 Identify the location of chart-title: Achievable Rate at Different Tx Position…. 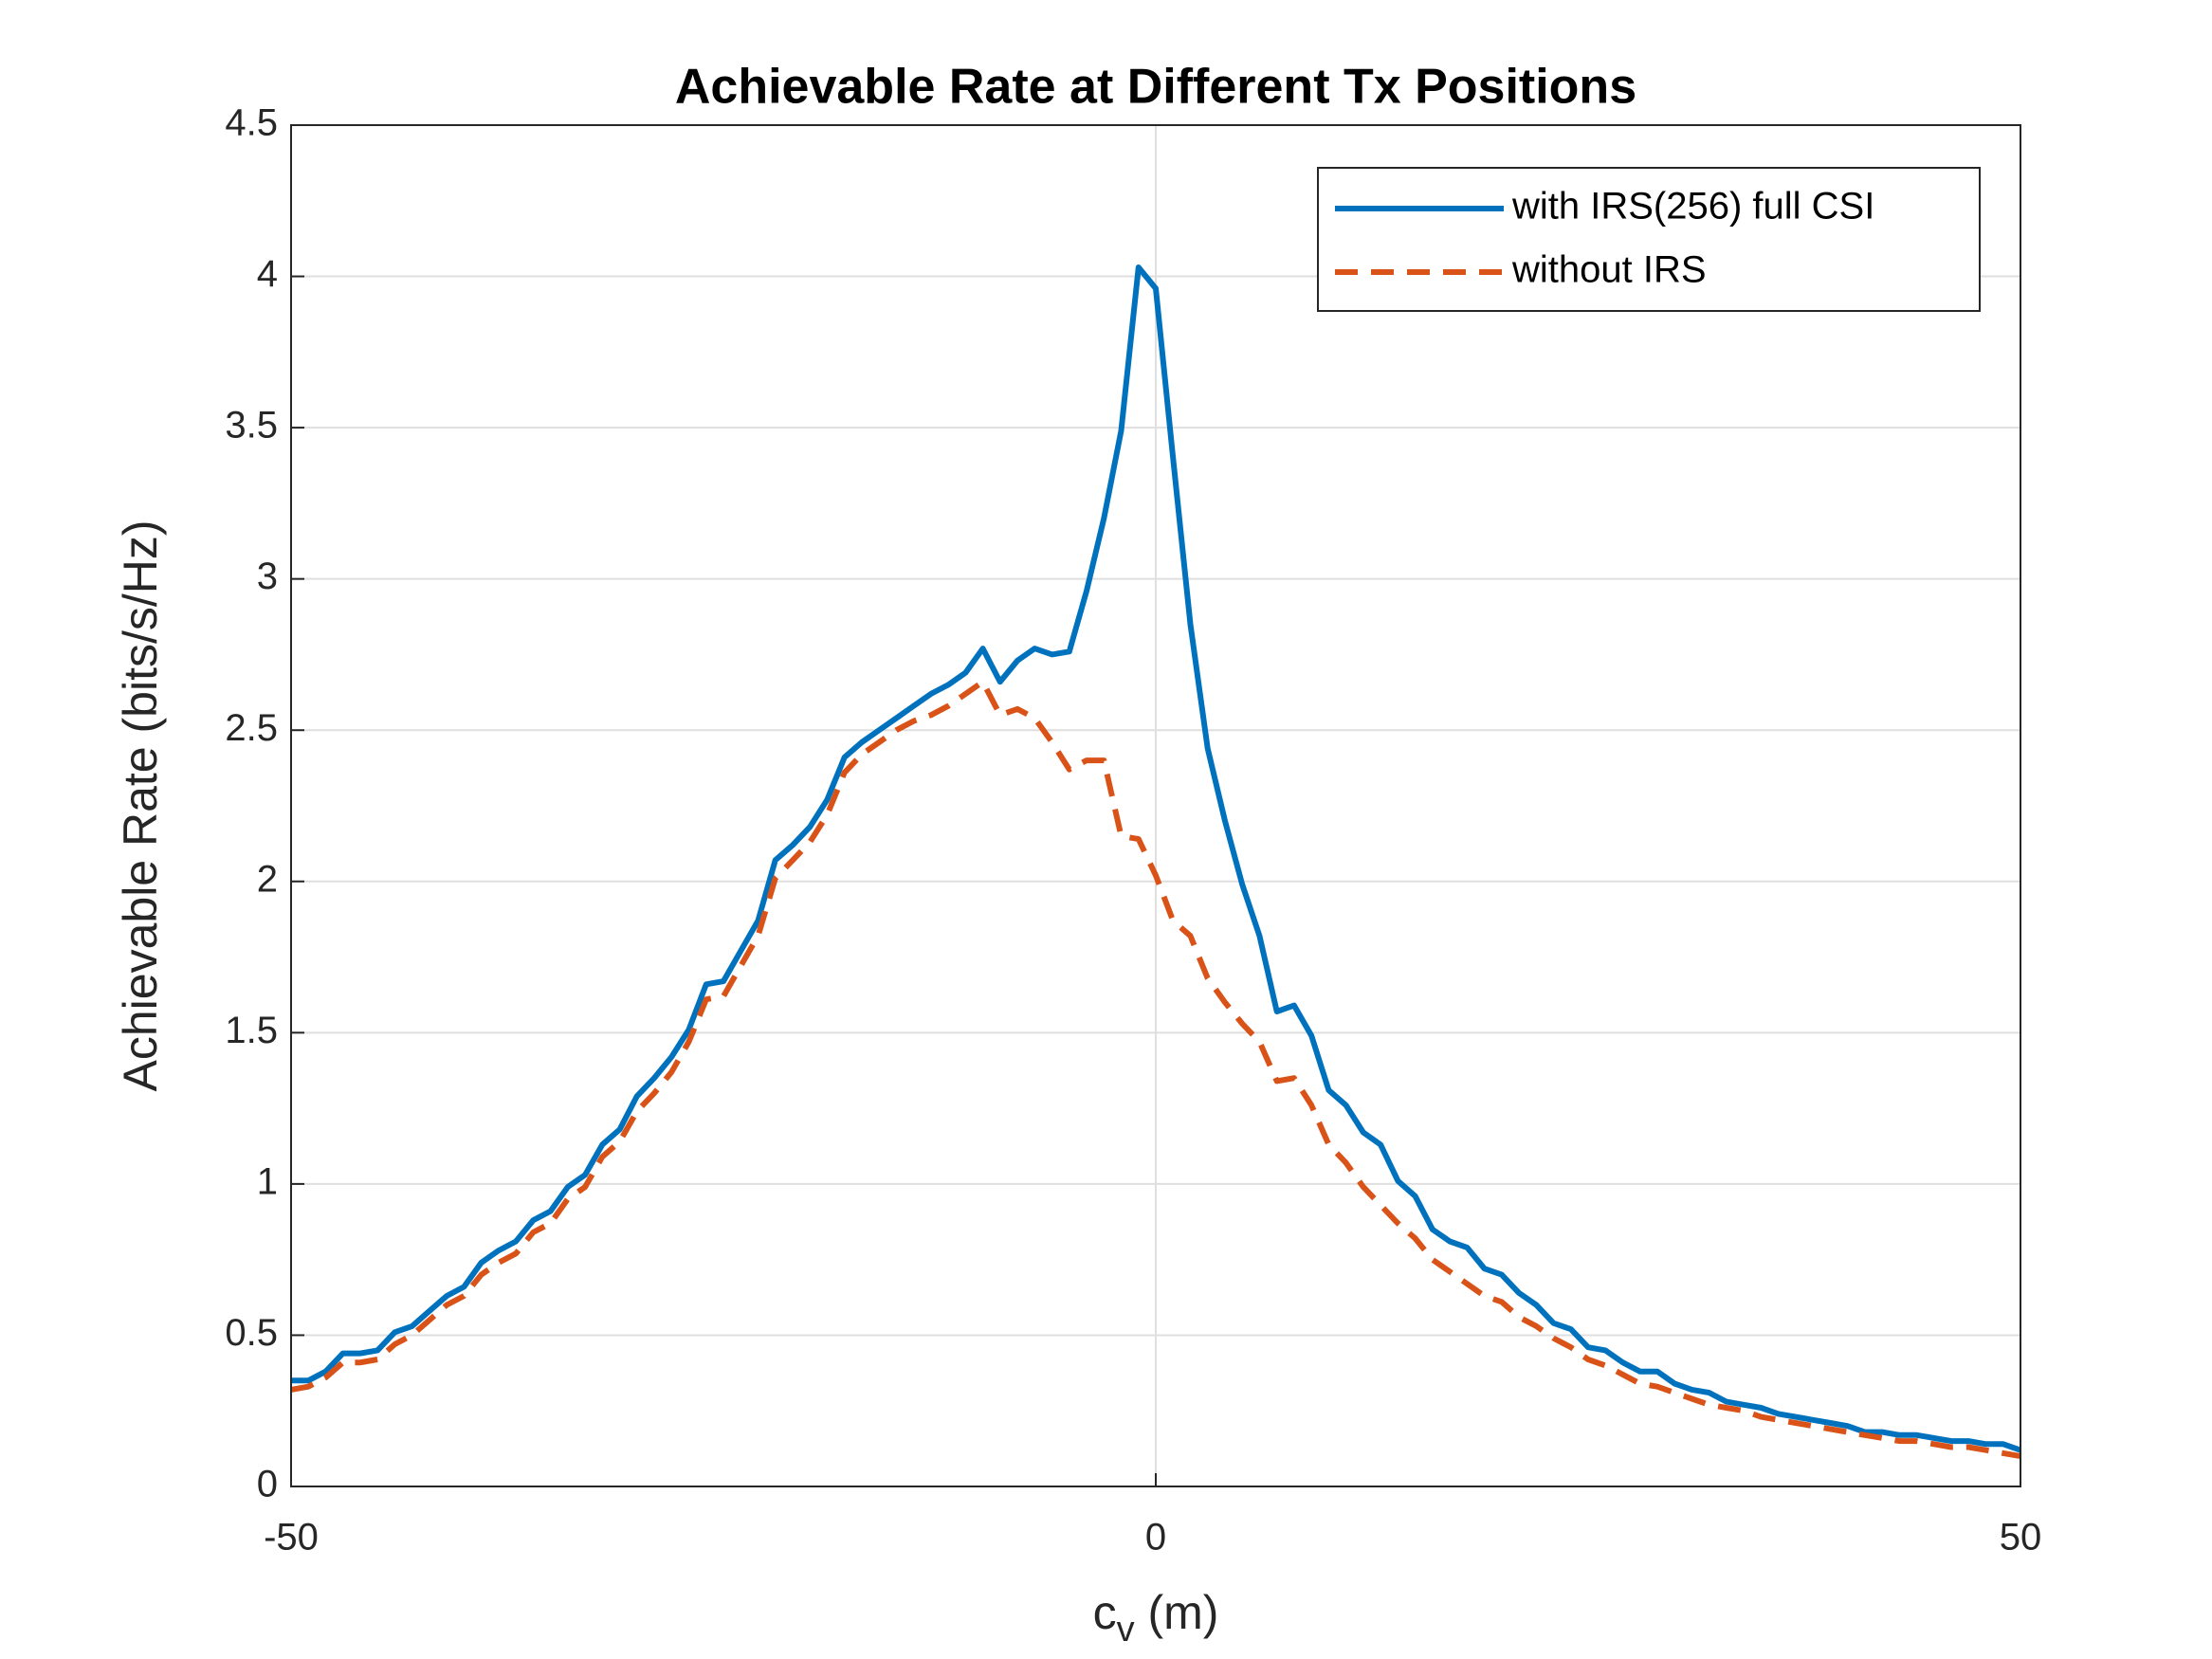
(1155, 87).